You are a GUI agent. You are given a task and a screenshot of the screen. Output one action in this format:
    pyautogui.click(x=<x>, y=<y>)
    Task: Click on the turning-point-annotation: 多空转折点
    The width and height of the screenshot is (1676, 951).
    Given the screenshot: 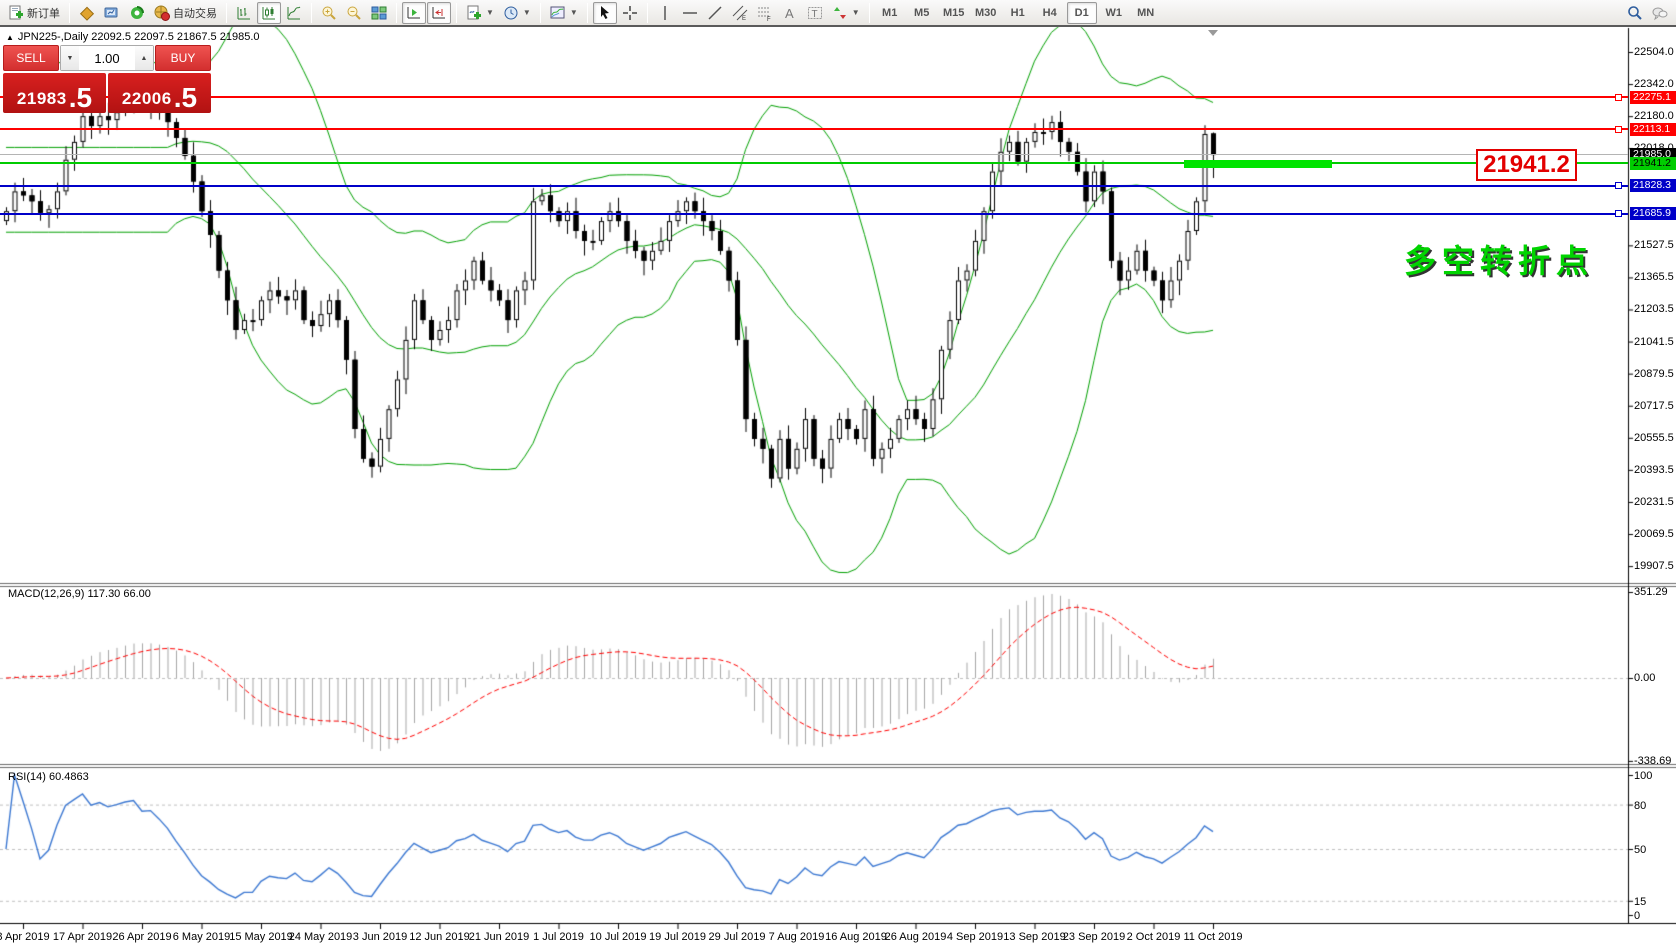 What is the action you would take?
    pyautogui.click(x=1499, y=261)
    